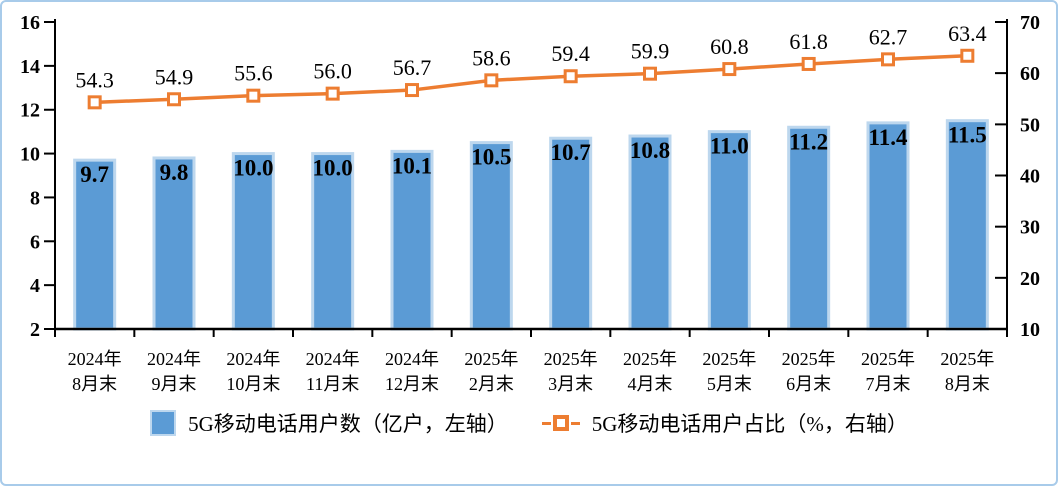 This screenshot has width=1058, height=486. Describe the element at coordinates (1030, 177) in the screenshot. I see `y-tick-label-right: 40` at that location.